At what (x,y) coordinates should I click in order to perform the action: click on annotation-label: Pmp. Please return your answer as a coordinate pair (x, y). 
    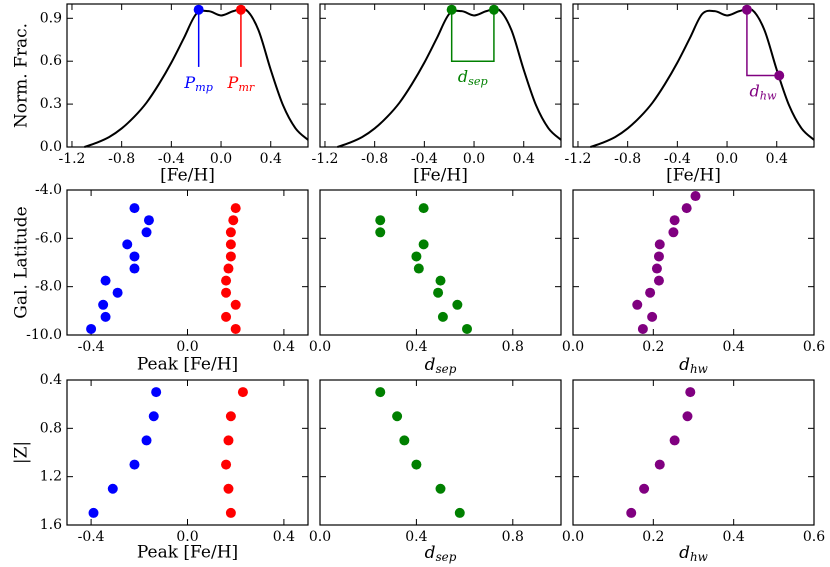
    Looking at the image, I should click on (198, 83).